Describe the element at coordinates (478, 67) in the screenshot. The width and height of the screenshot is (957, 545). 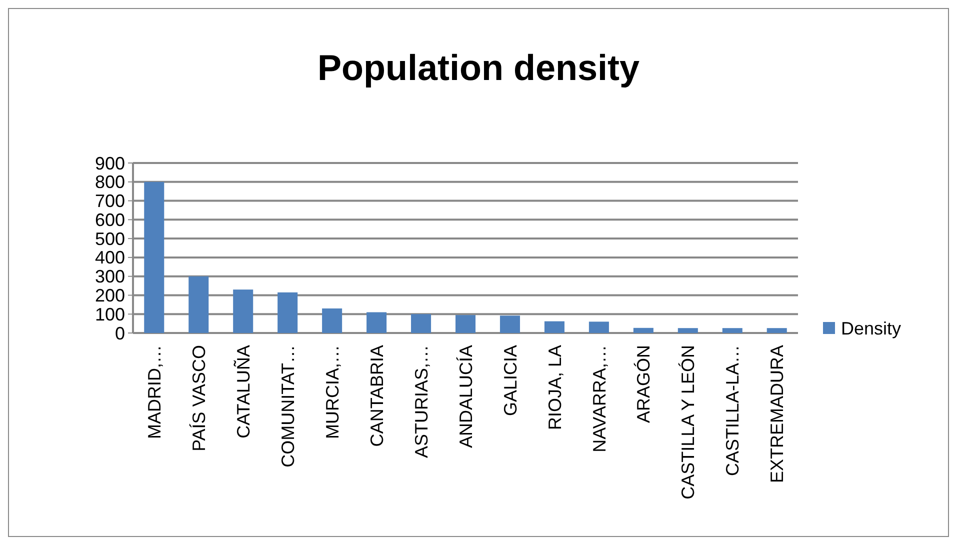
I see `chart-title: Population density` at that location.